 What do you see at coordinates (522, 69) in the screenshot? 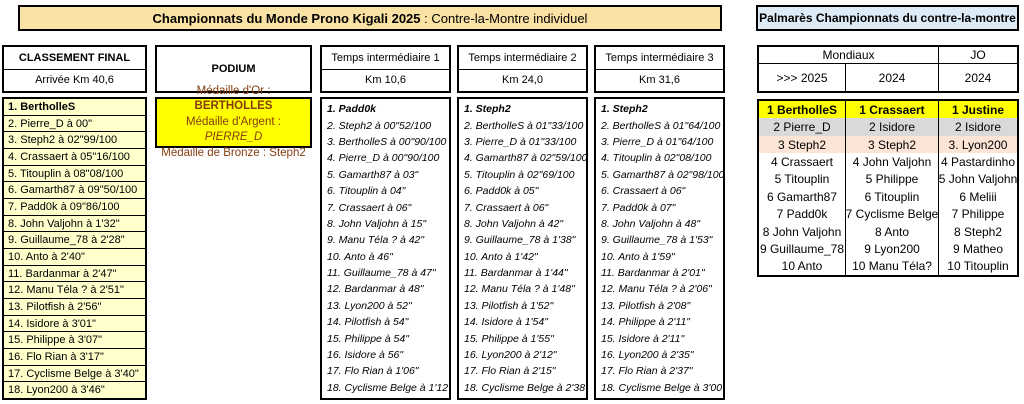
I see `ti2-column-header: Temps intermédiaire 2 Km 24,0` at bounding box center [522, 69].